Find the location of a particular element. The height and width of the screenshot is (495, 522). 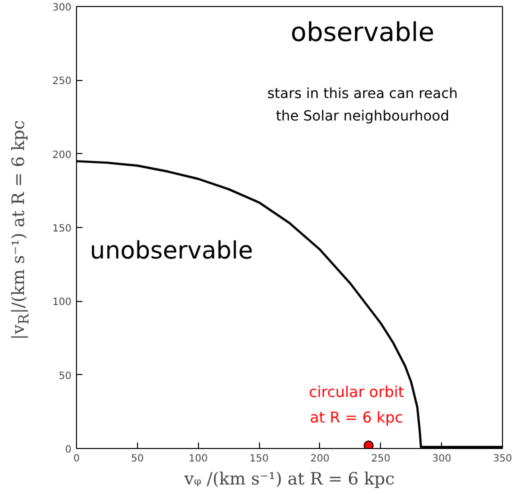

x-tick-label: 150 is located at coordinates (259, 459).